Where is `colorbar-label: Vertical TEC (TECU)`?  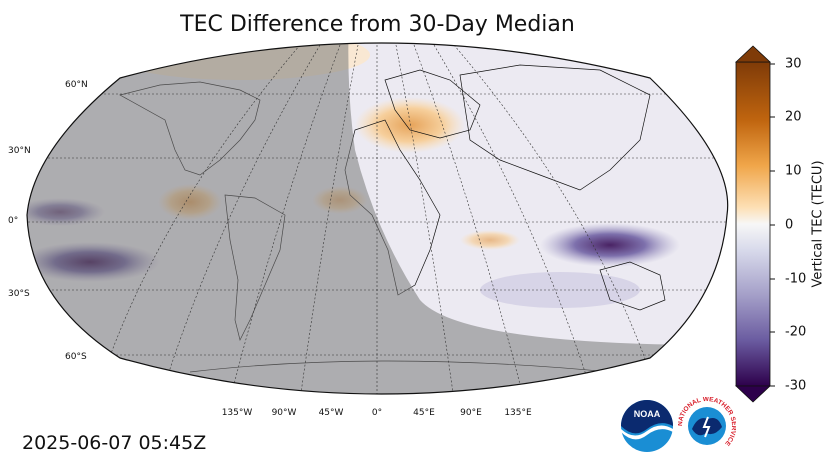
colorbar-label: Vertical TEC (TECU) is located at coordinates (818, 224).